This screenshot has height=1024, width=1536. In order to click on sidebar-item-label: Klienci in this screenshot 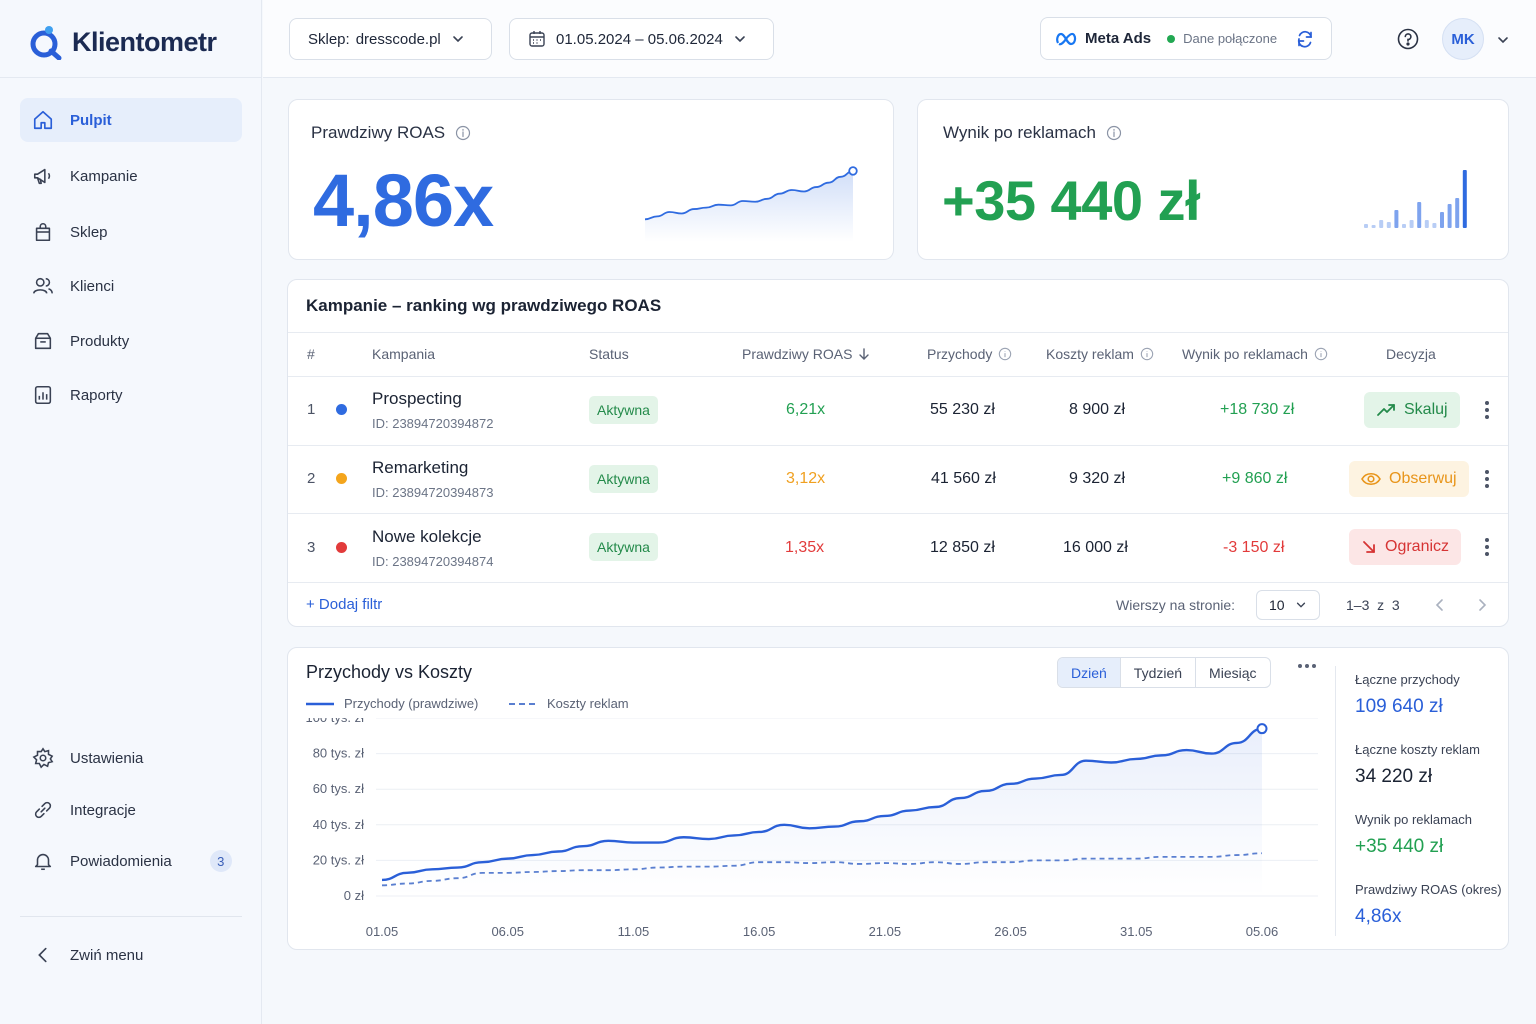, I will do `click(92, 286)`.